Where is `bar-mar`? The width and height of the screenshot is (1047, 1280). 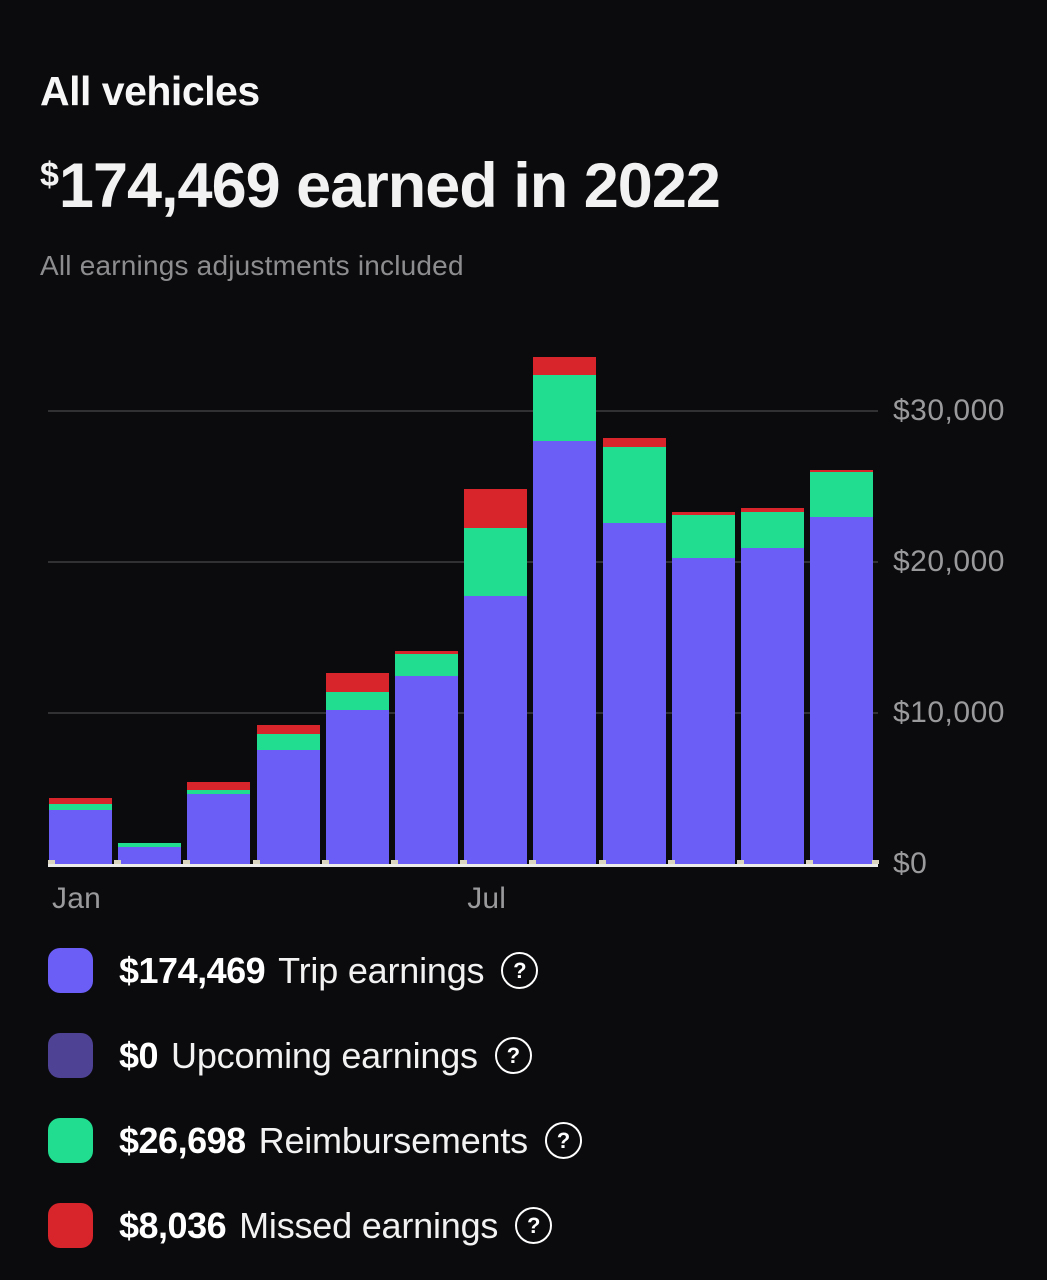
bar-mar is located at coordinates (219, 824).